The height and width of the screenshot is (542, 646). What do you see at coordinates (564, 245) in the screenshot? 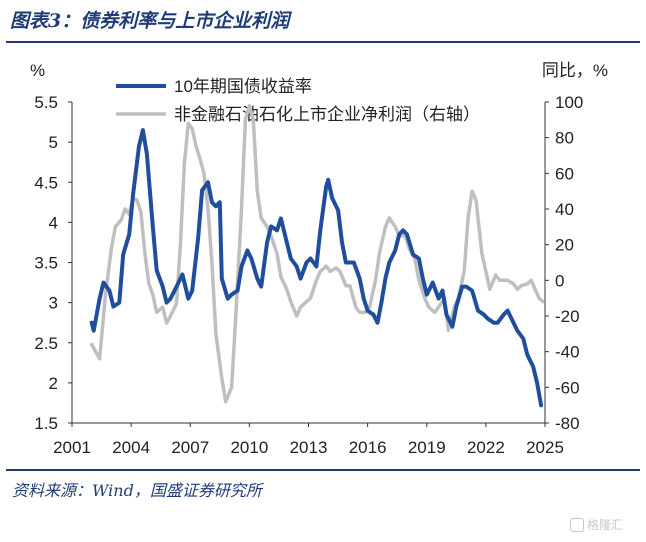
I see `right-tick-label: 20` at bounding box center [564, 245].